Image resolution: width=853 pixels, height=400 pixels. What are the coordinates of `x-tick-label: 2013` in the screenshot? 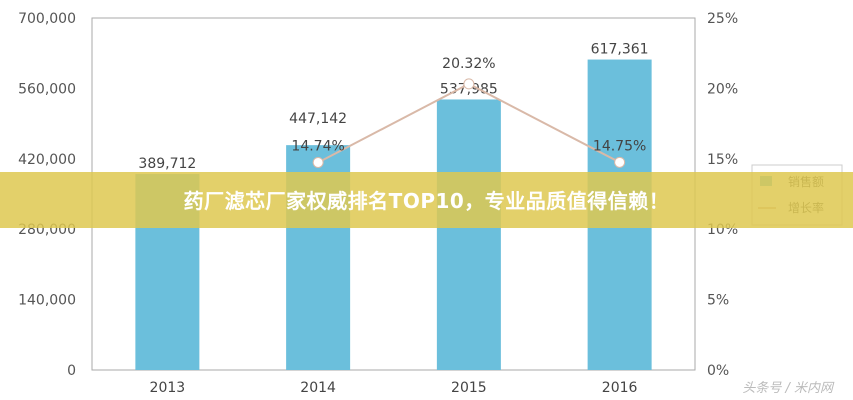 It's located at (168, 388).